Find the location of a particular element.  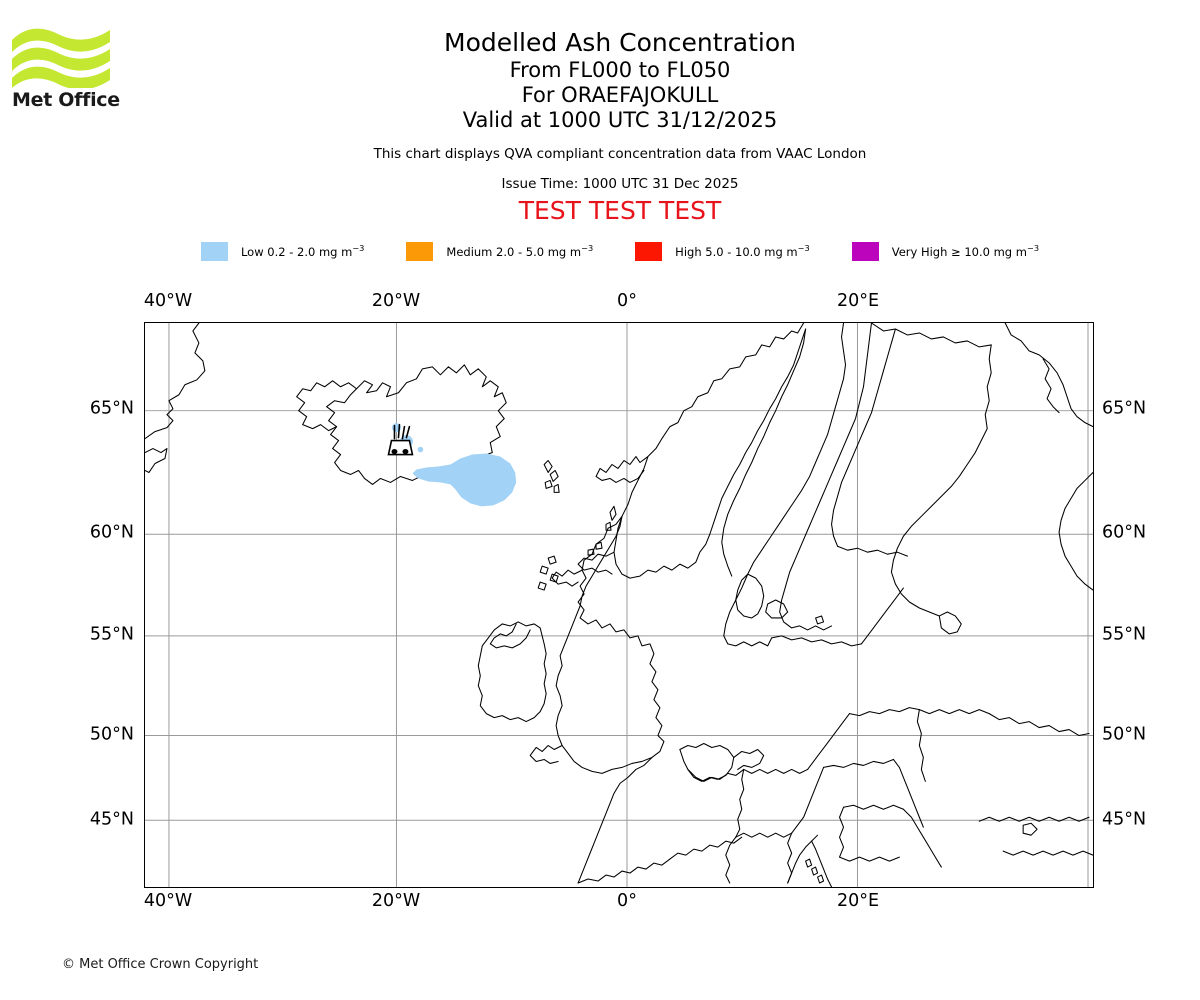

legend-swatch-very-high is located at coordinates (865, 251).